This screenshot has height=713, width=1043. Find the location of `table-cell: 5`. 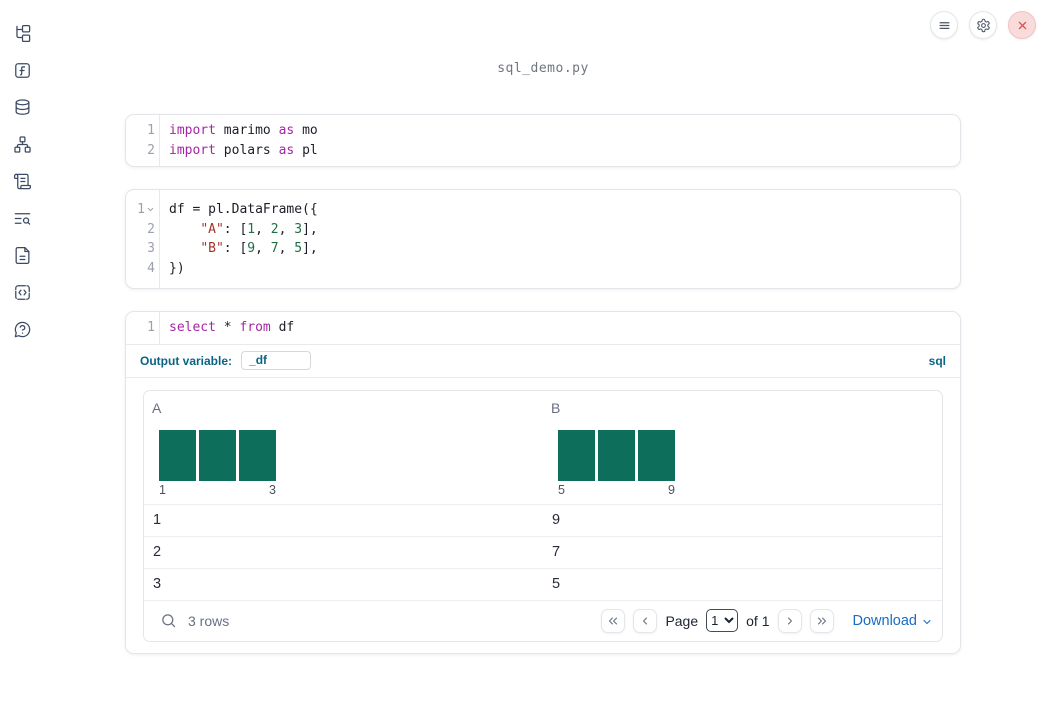

table-cell: 5 is located at coordinates (556, 583).